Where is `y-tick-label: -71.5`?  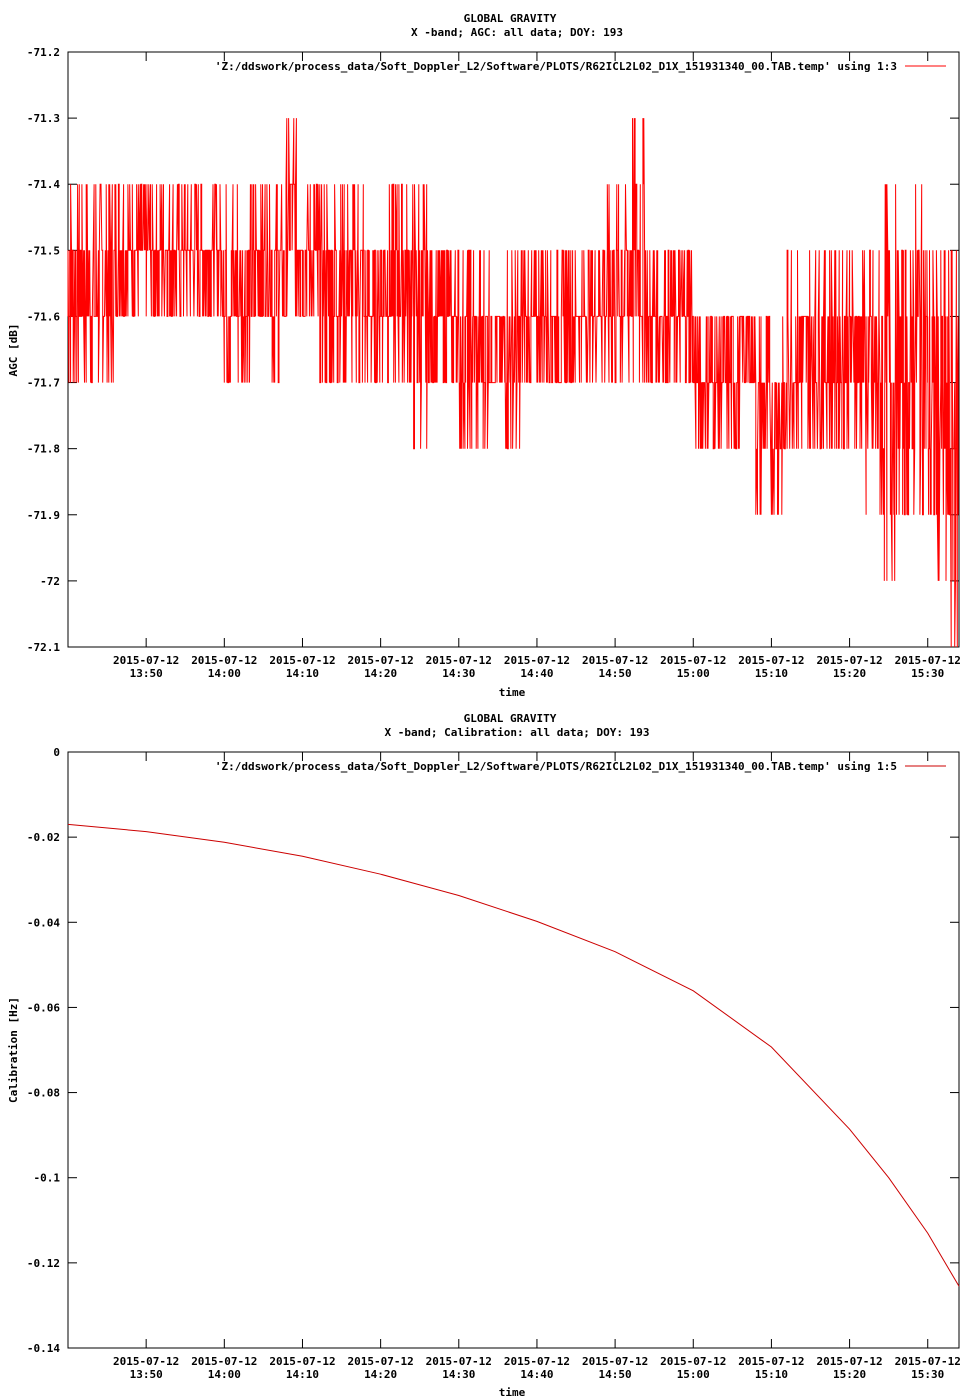 y-tick-label: -71.5 is located at coordinates (43, 250).